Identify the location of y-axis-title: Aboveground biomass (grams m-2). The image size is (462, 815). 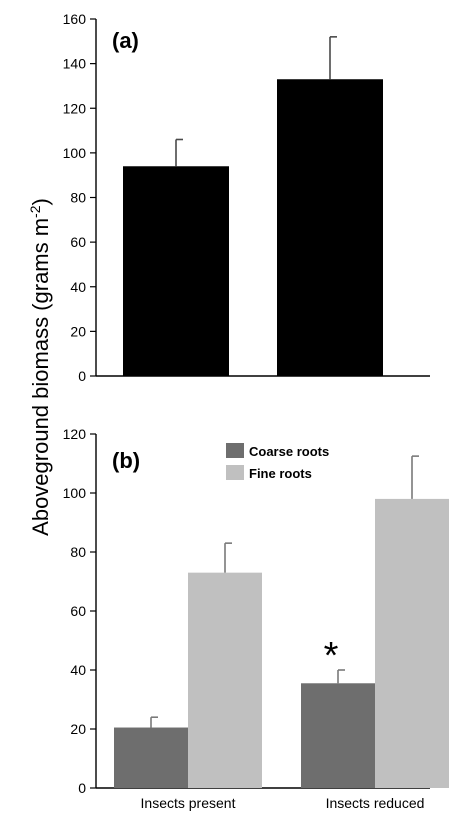
(40, 367).